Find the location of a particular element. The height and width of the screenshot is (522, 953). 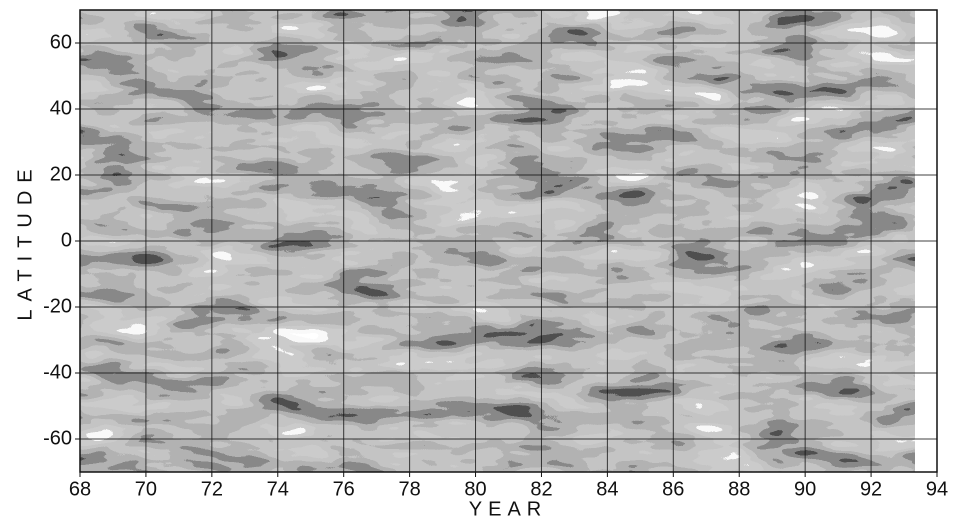

y-tick-label: -60 is located at coordinates (57, 438).